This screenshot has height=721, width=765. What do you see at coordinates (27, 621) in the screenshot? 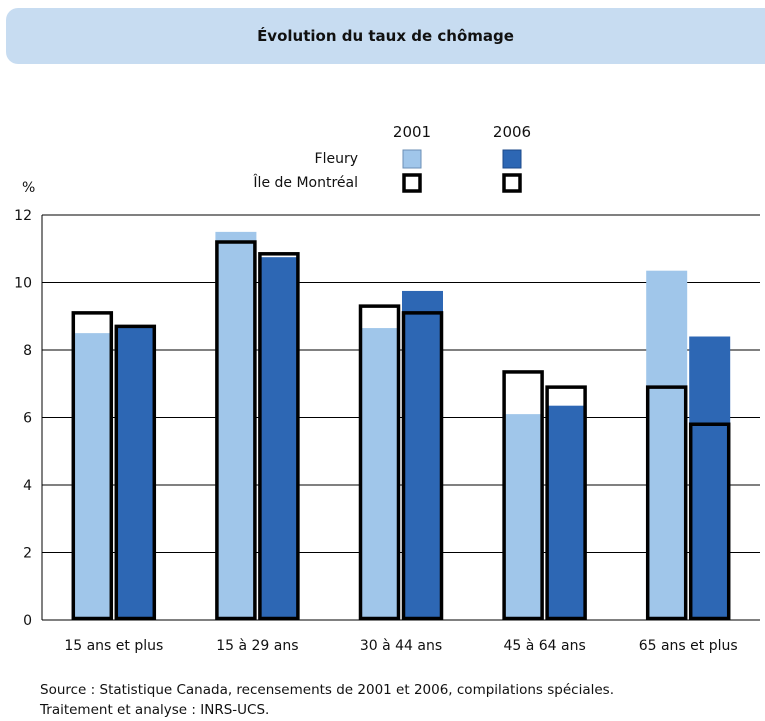
I see `y-tick-label: 0` at bounding box center [27, 621].